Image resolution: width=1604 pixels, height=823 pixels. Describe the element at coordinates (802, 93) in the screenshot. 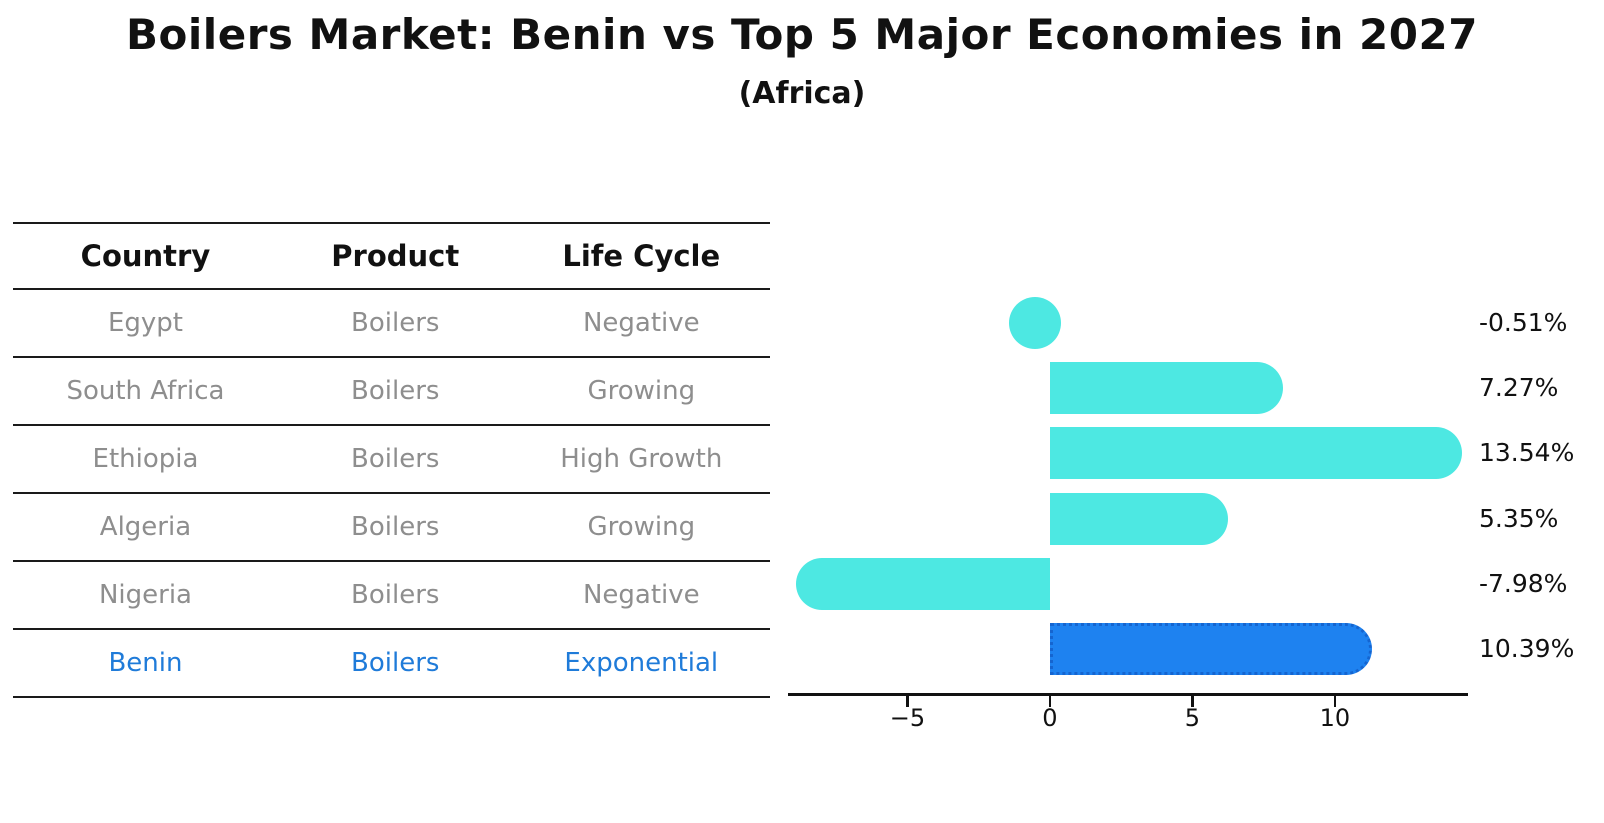

I see `chart-subtitle: (Africa)` at that location.